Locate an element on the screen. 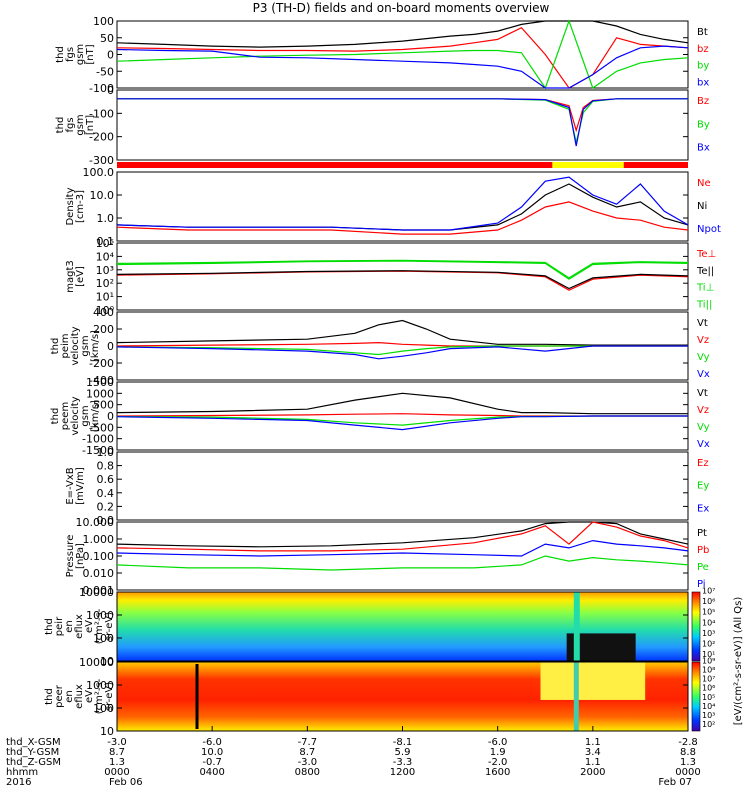 The height and width of the screenshot is (800, 750). ephemeris-value: -6.0 is located at coordinates (212, 742).